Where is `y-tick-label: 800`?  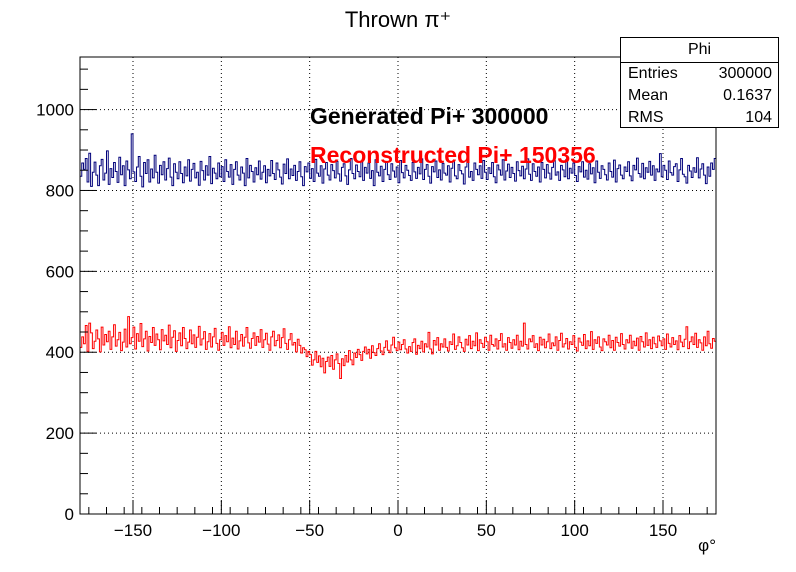
y-tick-label: 800 is located at coordinates (60, 190).